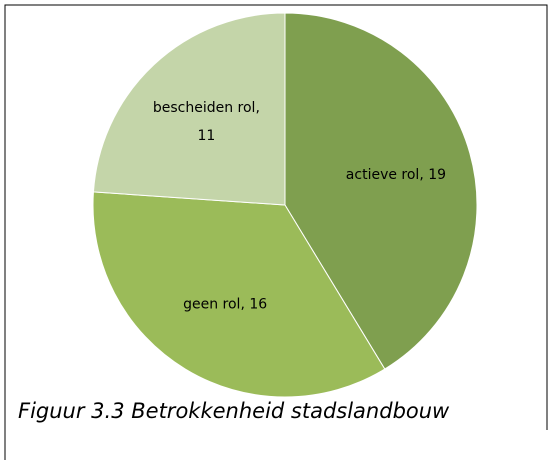 The image size is (553, 460). Describe the element at coordinates (206, 122) in the screenshot. I see `data-label: bescheiden rol, 11` at that location.